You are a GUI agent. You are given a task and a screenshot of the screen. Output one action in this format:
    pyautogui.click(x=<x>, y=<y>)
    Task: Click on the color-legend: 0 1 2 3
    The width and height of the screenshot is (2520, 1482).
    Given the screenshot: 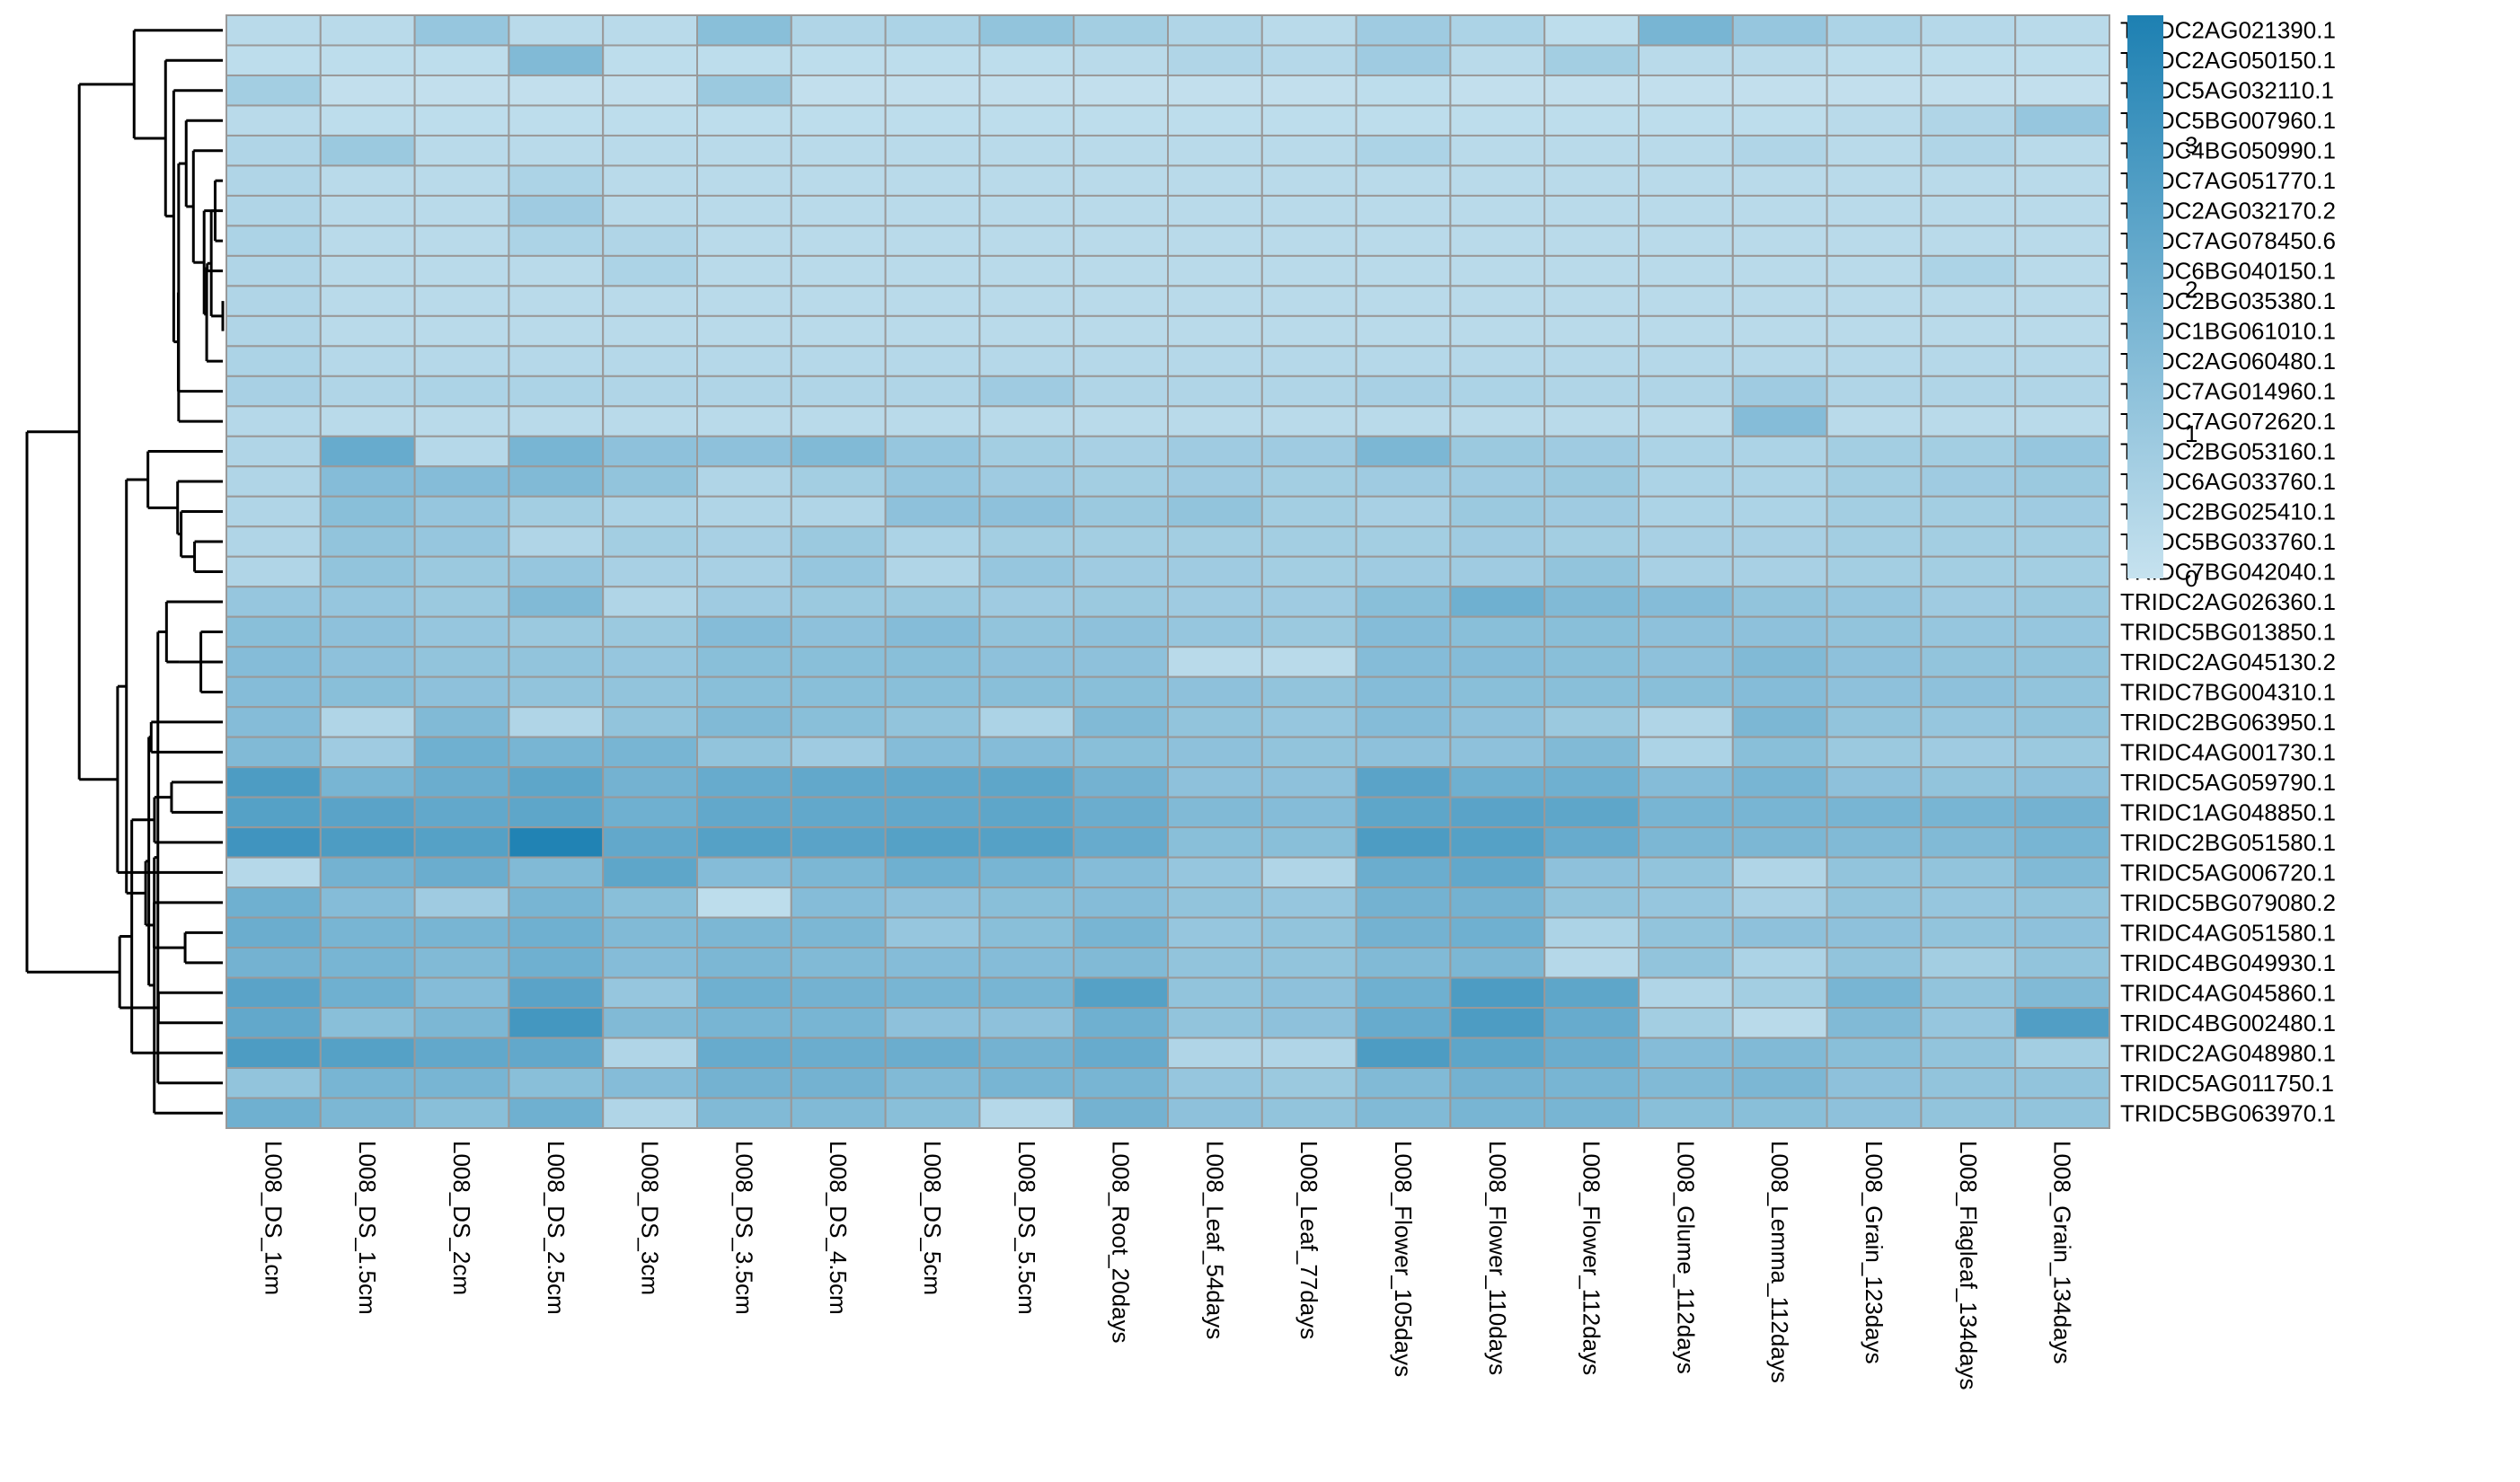 What is the action you would take?
    pyautogui.click(x=2162, y=303)
    